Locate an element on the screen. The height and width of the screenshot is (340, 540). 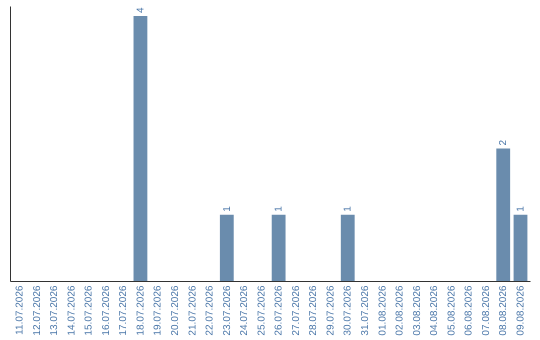
x-tick-label: 09.08.2026 is located at coordinates (521, 310).